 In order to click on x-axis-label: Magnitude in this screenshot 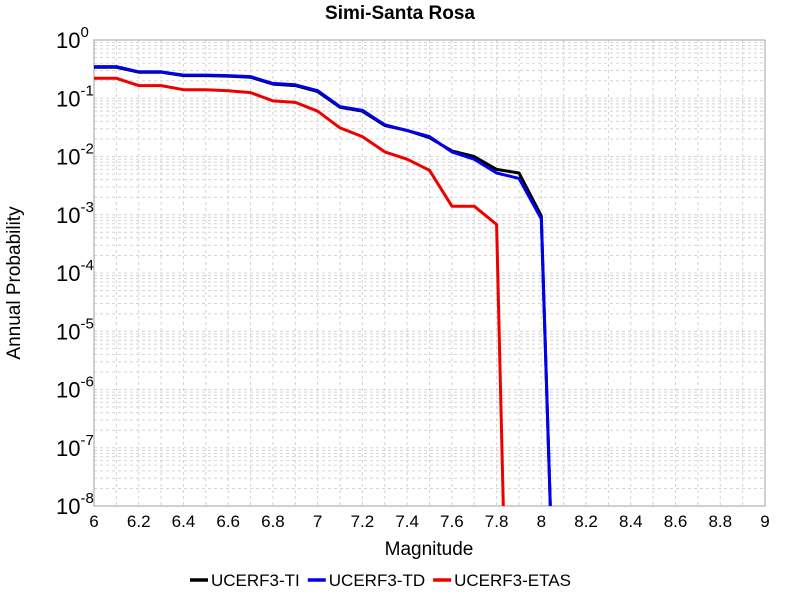, I will do `click(429, 549)`.